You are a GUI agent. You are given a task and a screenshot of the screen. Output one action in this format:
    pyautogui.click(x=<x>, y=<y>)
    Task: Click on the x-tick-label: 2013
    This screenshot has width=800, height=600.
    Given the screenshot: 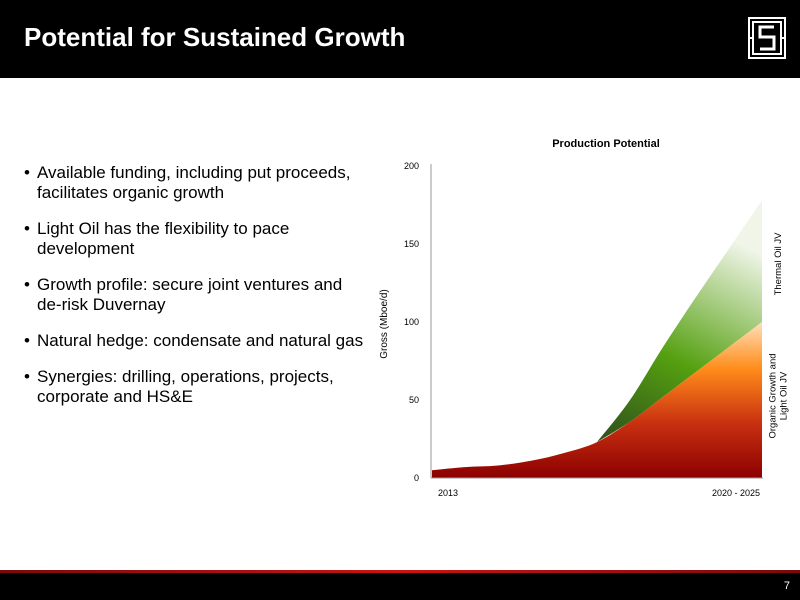 What is the action you would take?
    pyautogui.click(x=448, y=493)
    